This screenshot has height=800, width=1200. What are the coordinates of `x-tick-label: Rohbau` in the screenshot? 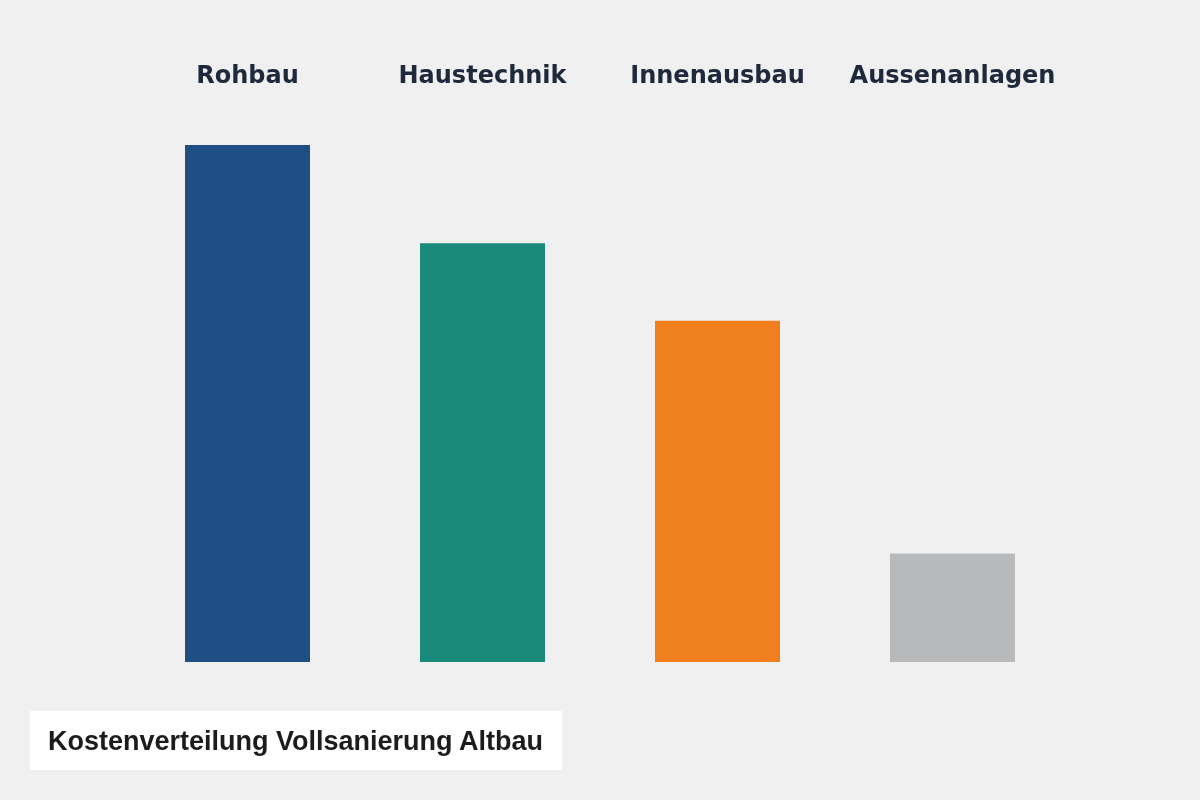 It's located at (247, 75).